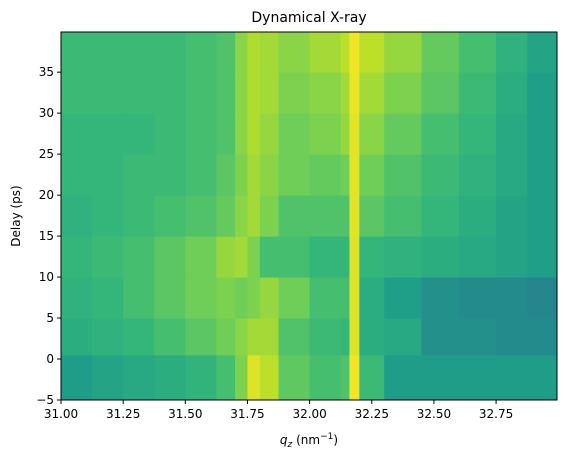  Describe the element at coordinates (185, 414) in the screenshot. I see `x-tick-label: 31.50` at that location.